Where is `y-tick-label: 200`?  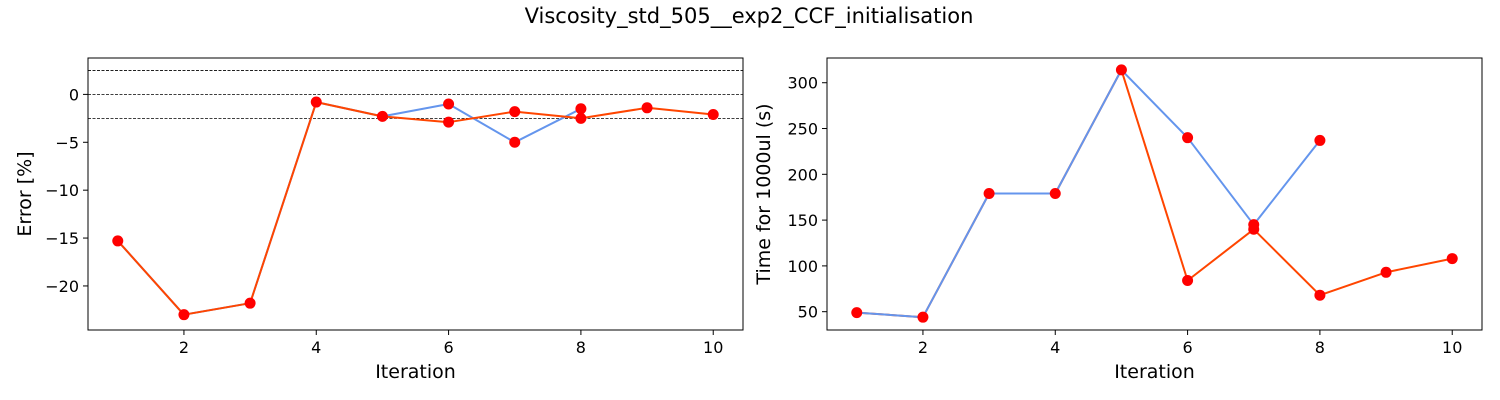 y-tick-label: 200 is located at coordinates (802, 174).